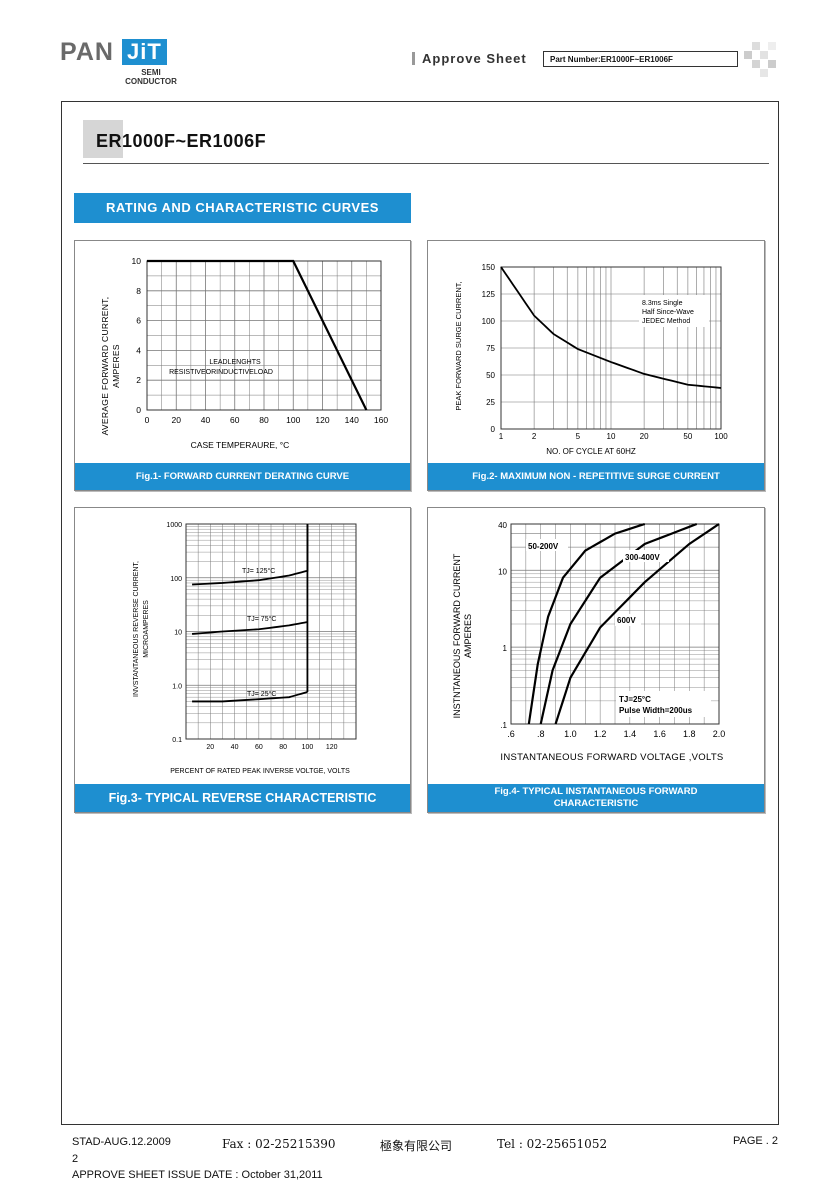  I want to click on fig2-ytick: 75, so click(490, 348).